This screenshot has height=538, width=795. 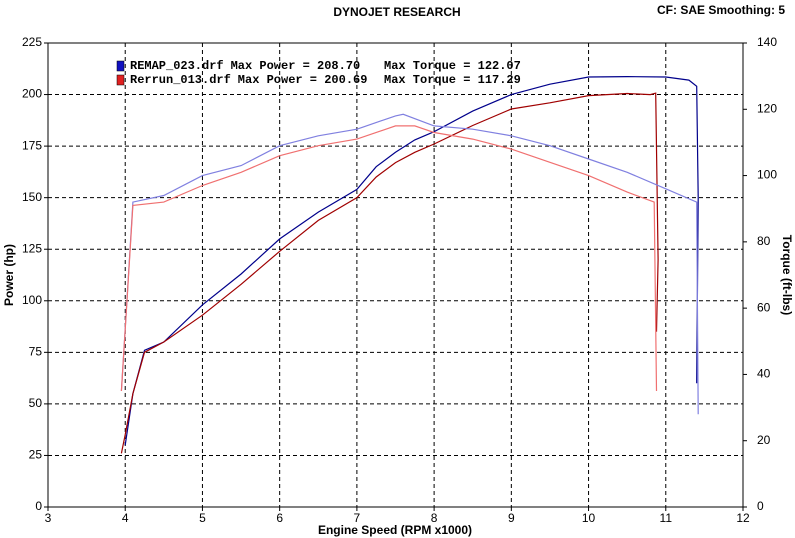 I want to click on x-tick-label: 5, so click(x=202, y=518).